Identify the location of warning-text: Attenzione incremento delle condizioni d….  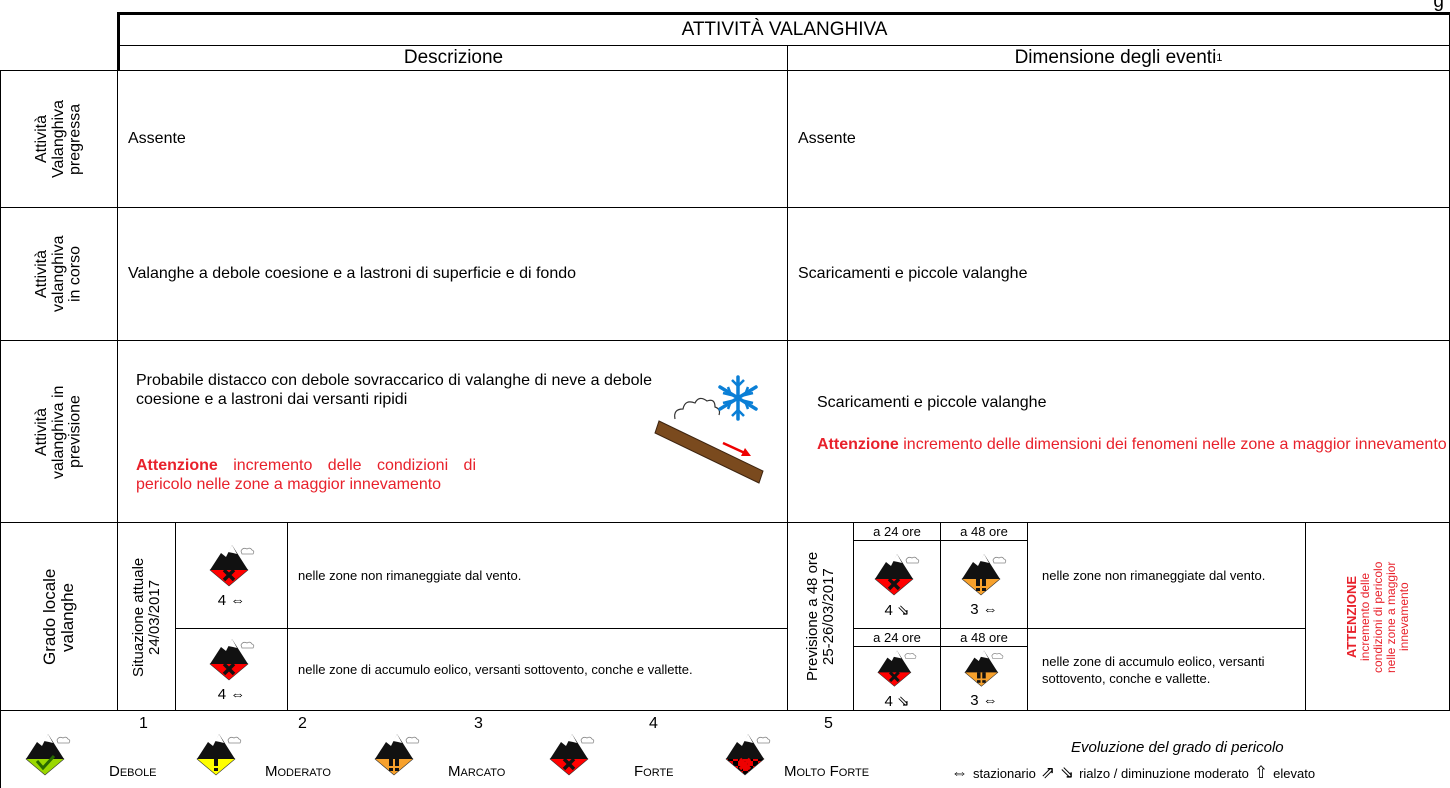
(306, 475).